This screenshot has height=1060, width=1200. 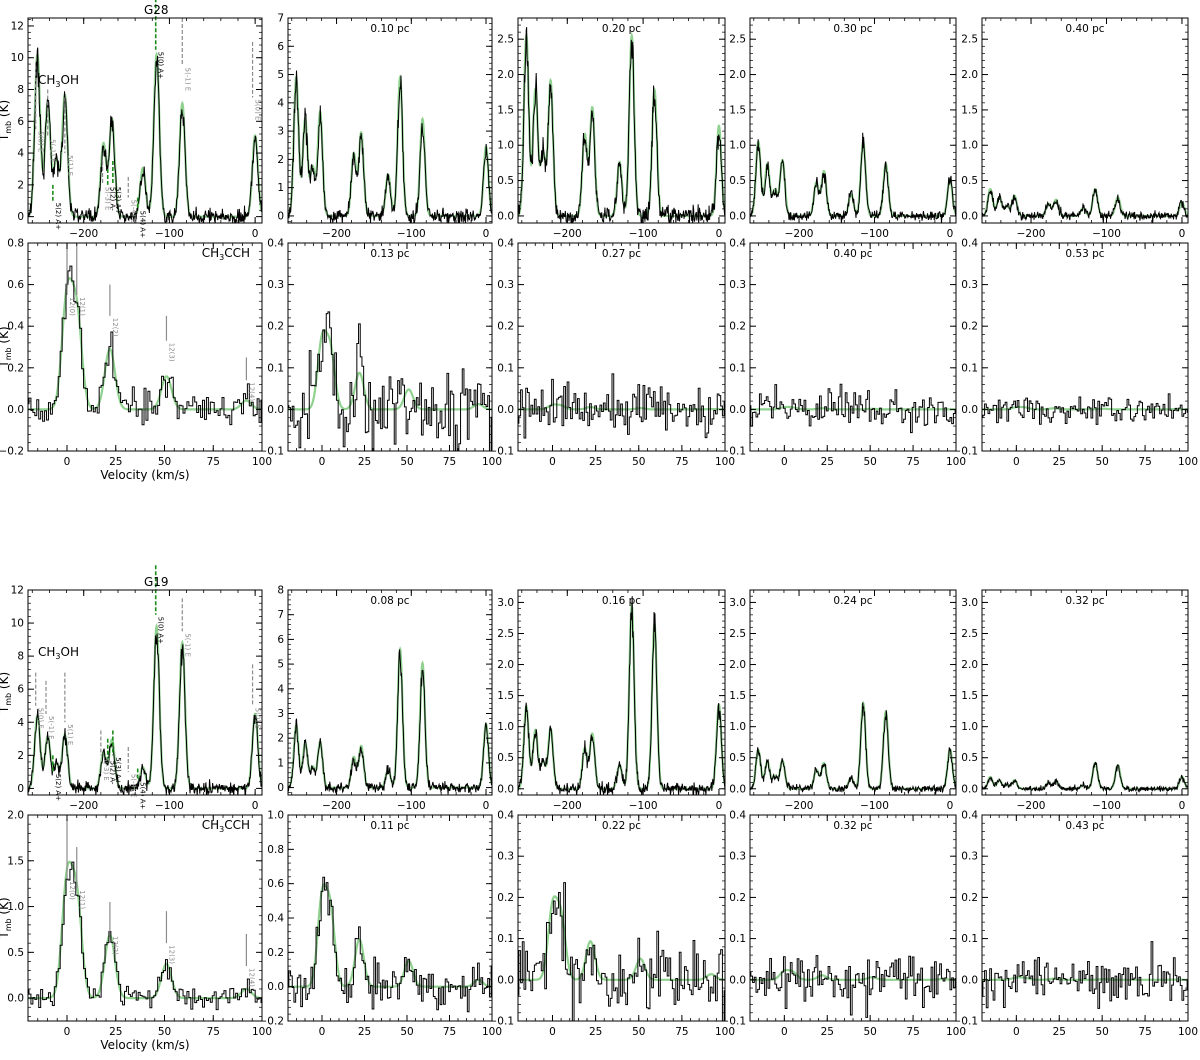 I want to click on transition-label: 5(0) E, so click(x=41, y=718).